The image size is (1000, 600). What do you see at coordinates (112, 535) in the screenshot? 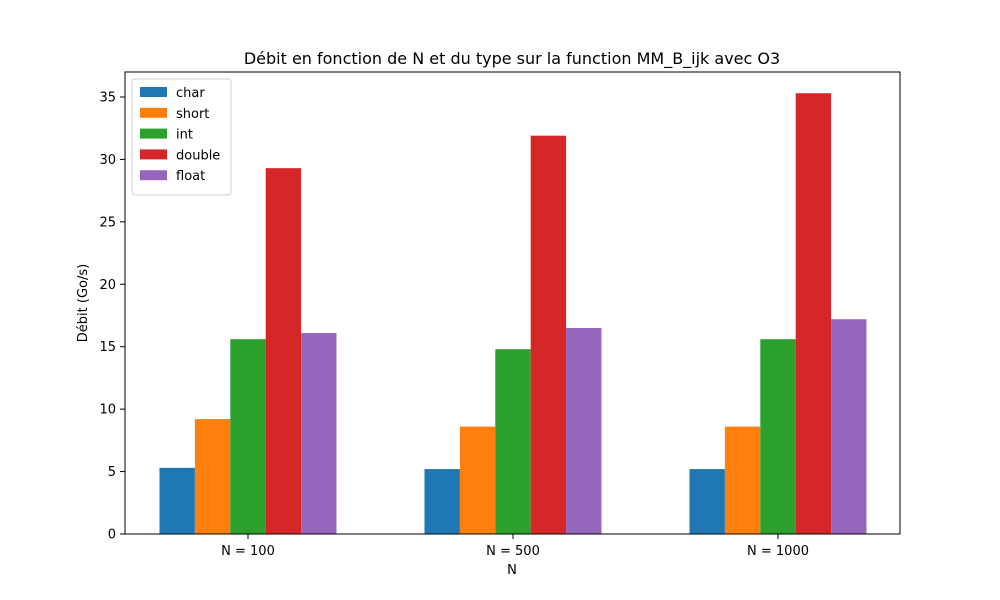
I see `y-tick-label-0: 0` at bounding box center [112, 535].